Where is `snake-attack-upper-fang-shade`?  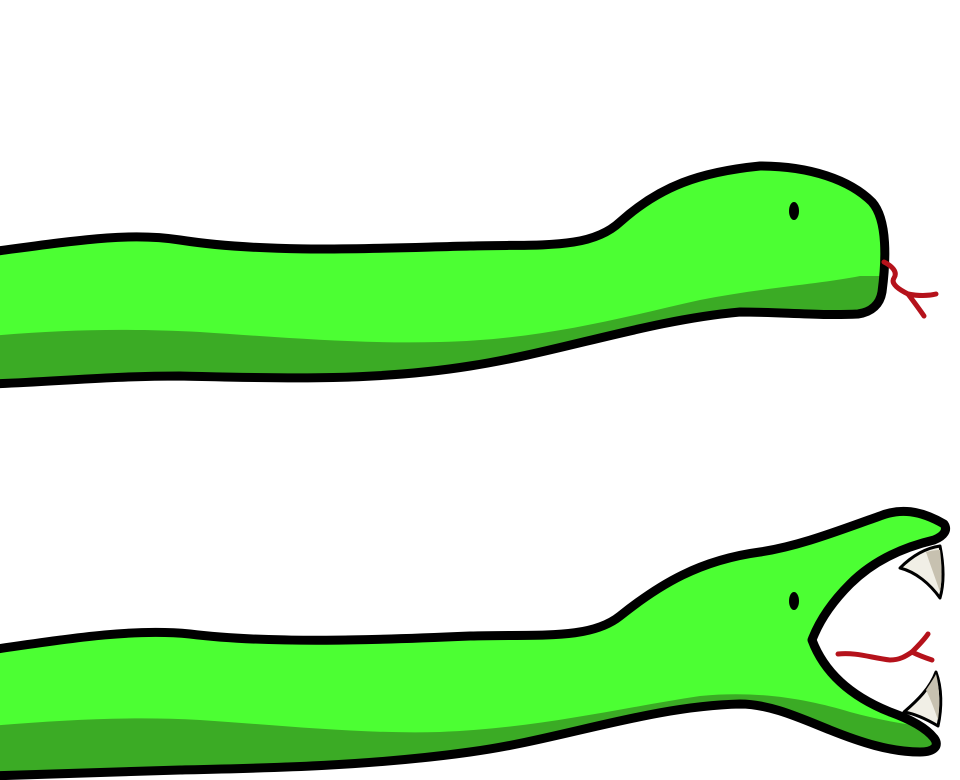
snake-attack-upper-fang-shade is located at coordinates (934, 571).